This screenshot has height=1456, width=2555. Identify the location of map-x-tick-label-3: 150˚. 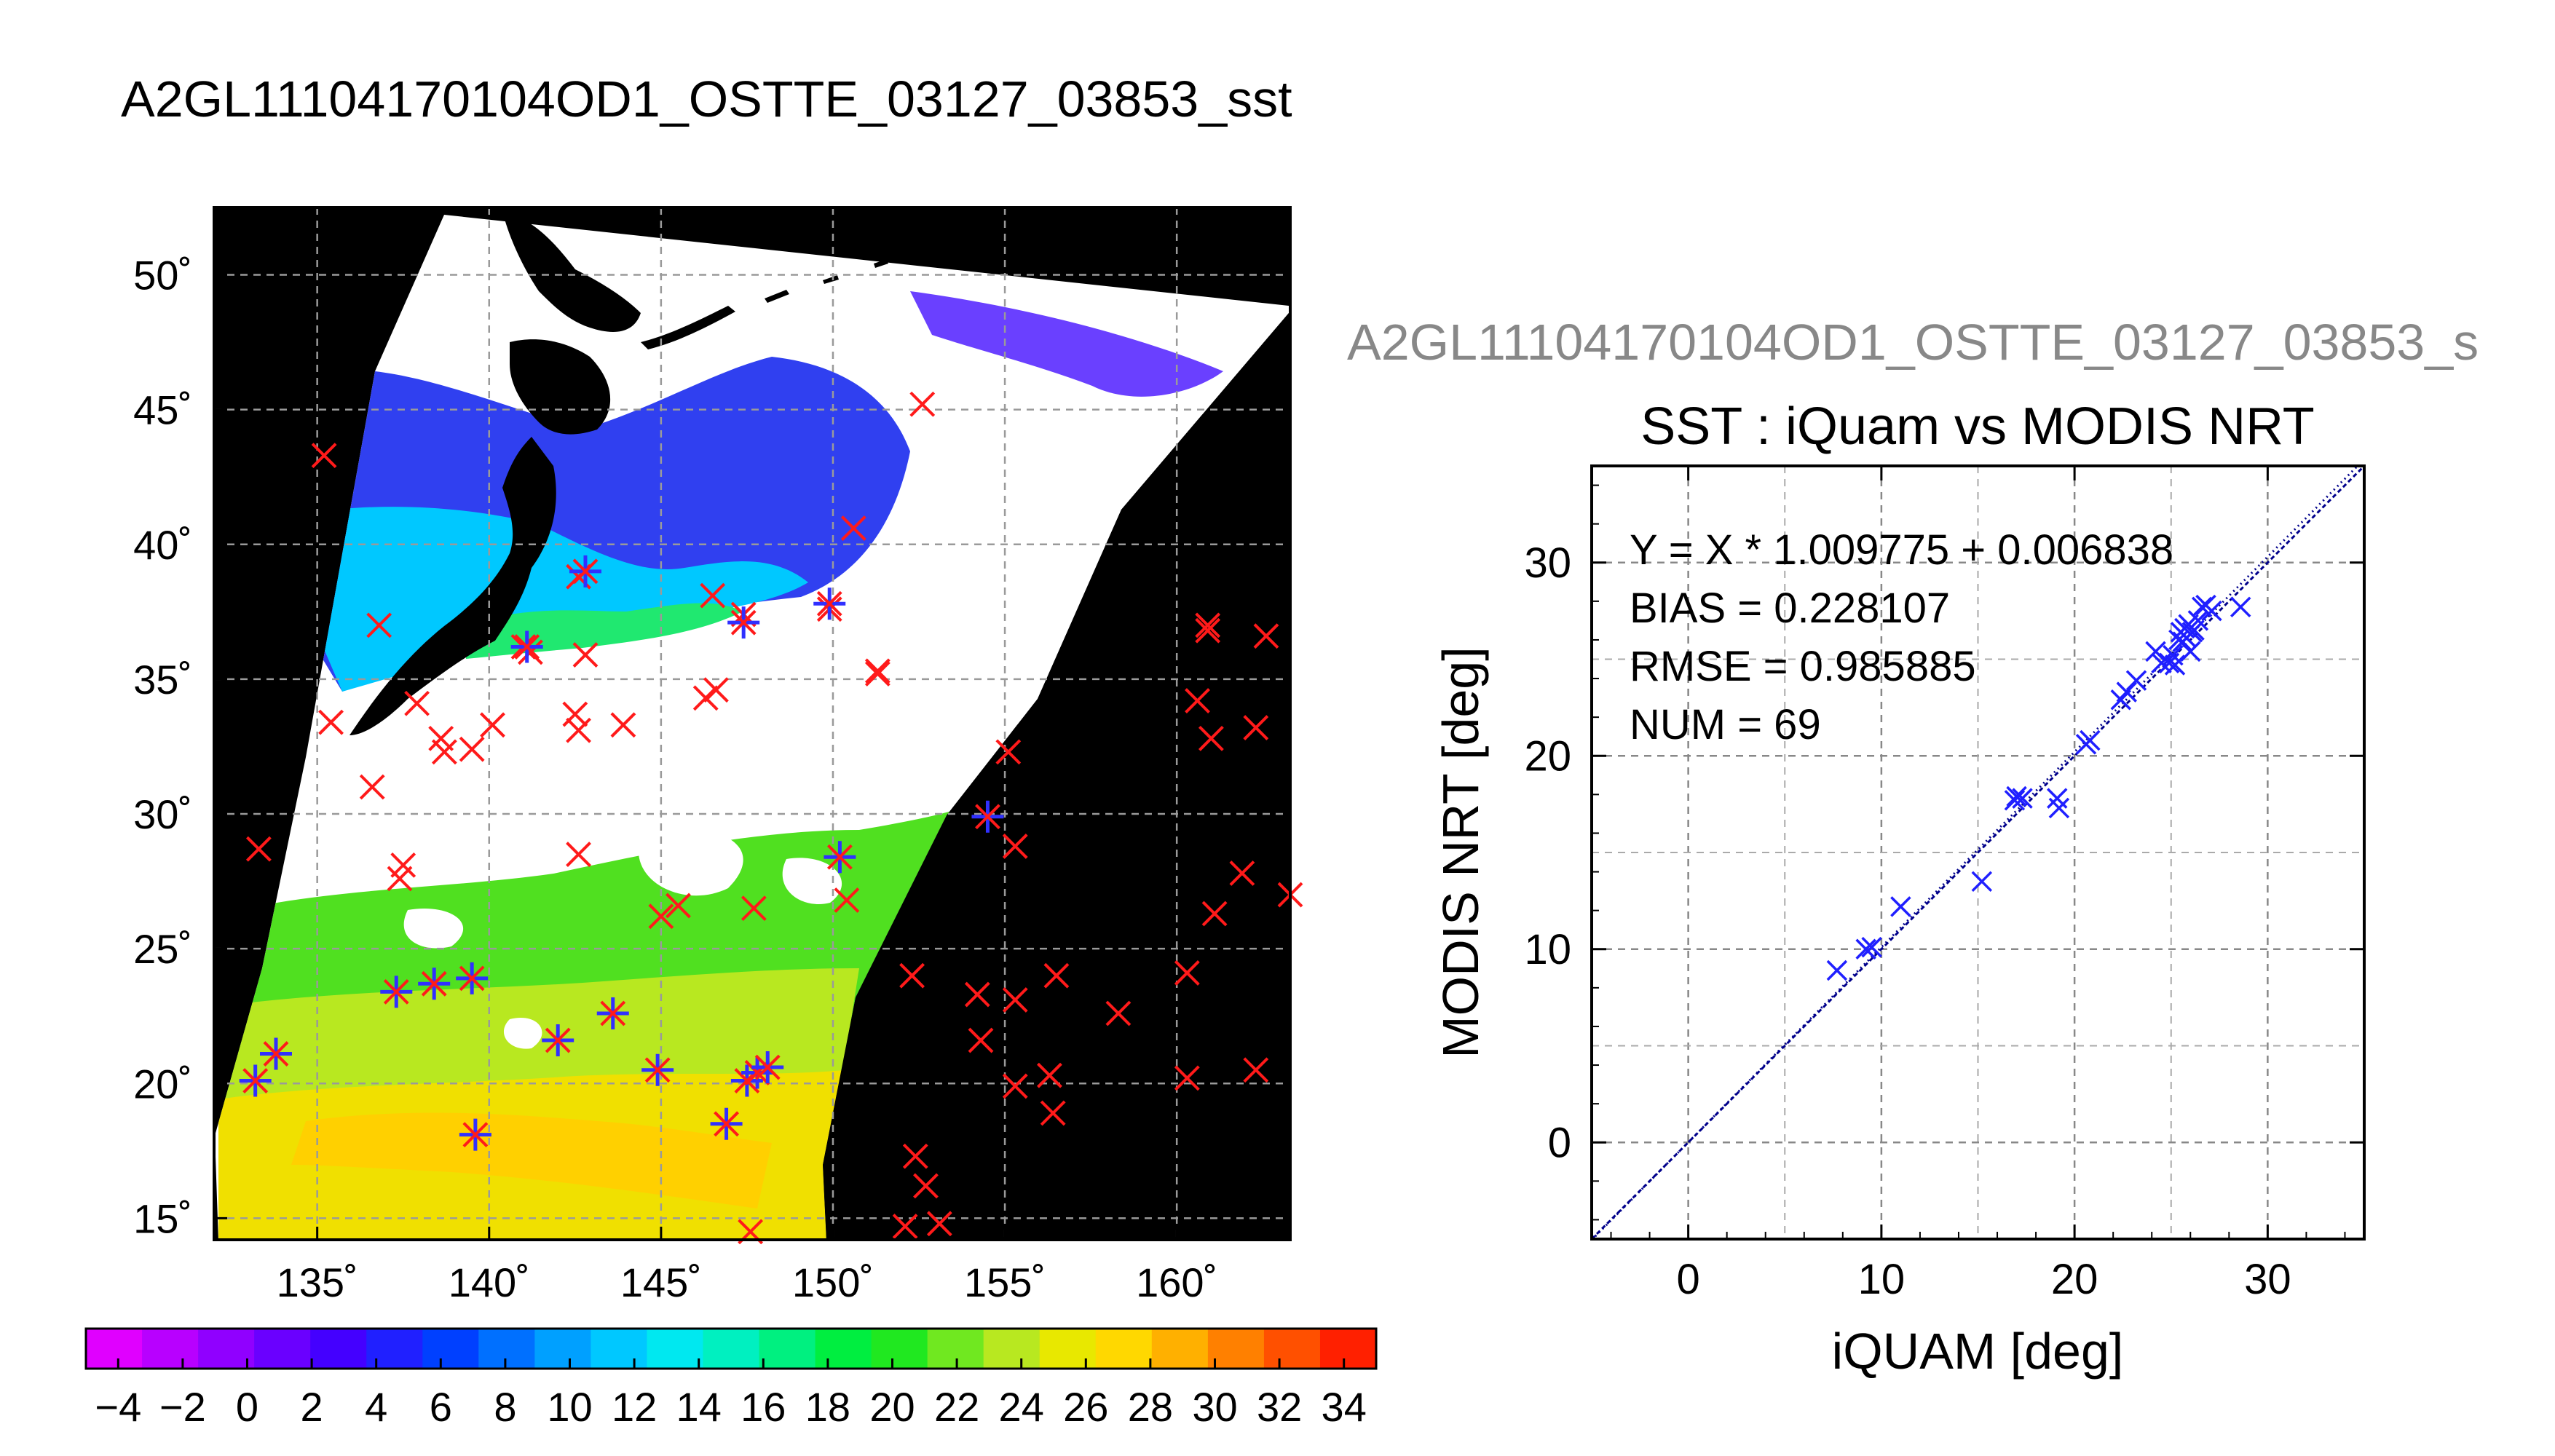
(833, 1282).